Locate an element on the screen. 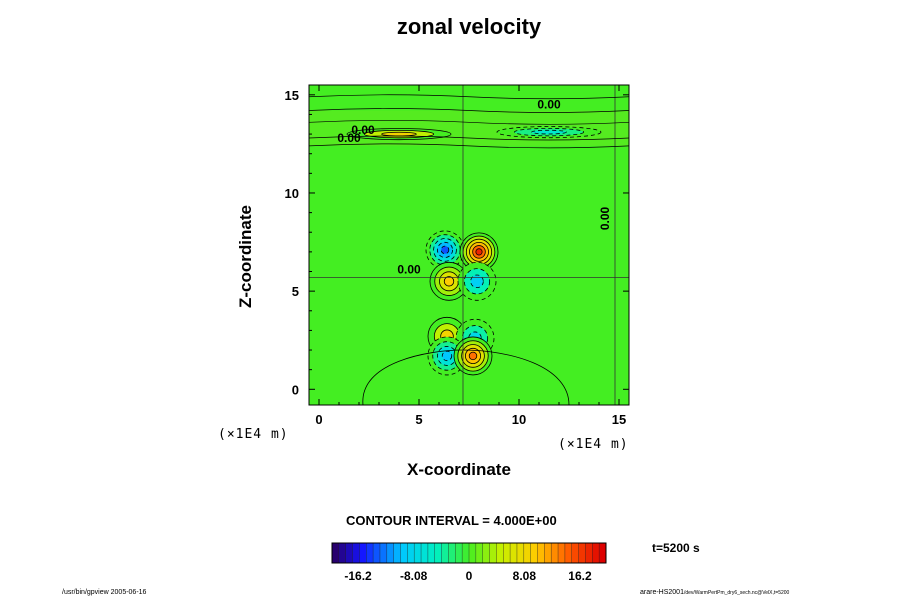 The height and width of the screenshot is (600, 900). colorbar-frame is located at coordinates (469, 553).